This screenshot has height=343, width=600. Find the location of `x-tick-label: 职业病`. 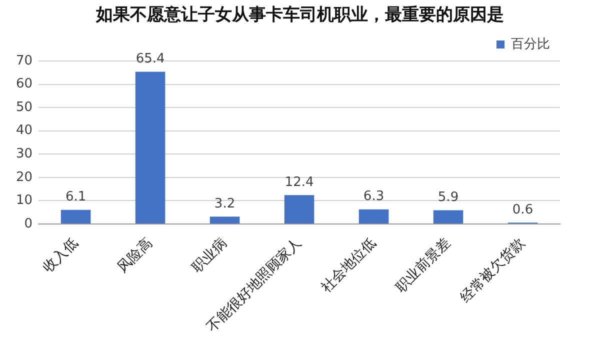

x-tick-label: 职业病 is located at coordinates (209, 255).